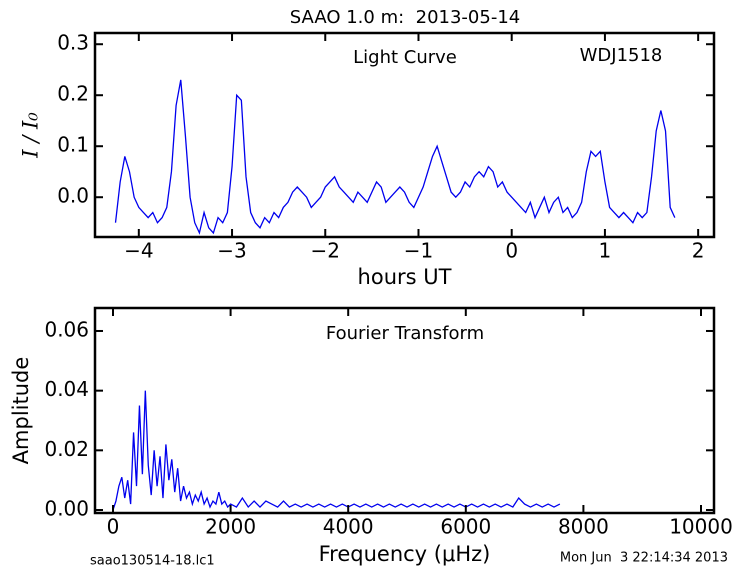 The width and height of the screenshot is (742, 580). Describe the element at coordinates (583, 527) in the screenshot. I see `x-tick-label: 8000` at that location.